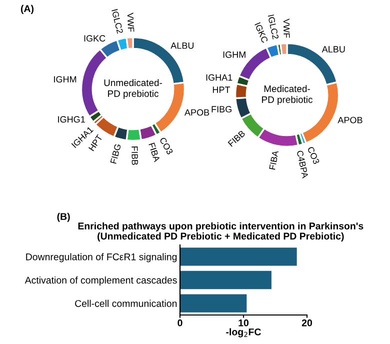  What do you see at coordinates (101, 257) in the screenshot?
I see `y-tick-label: Downregulation of FCεR1 signaling` at bounding box center [101, 257].